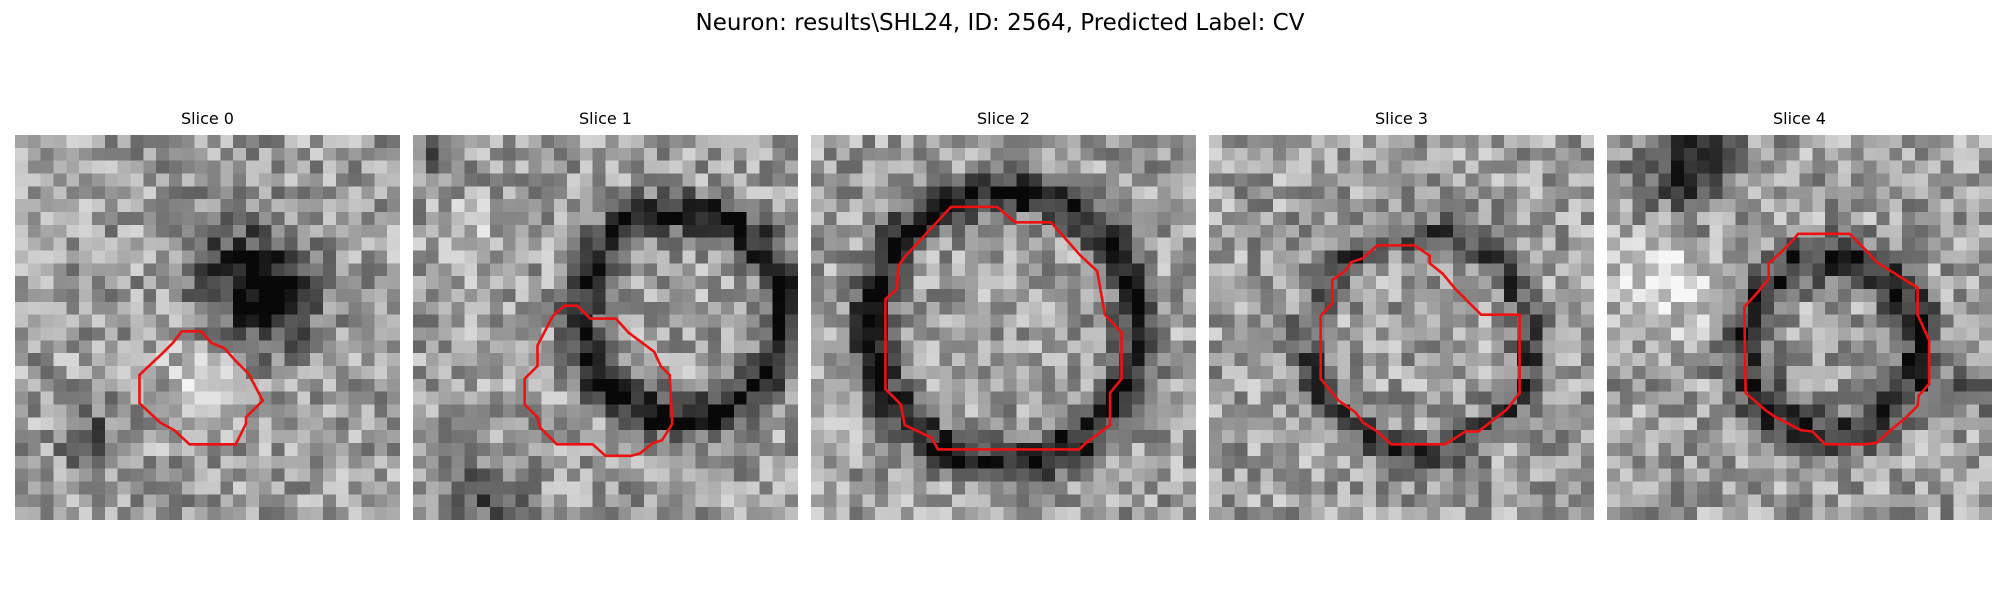 The image size is (2000, 600). Describe the element at coordinates (207, 118) in the screenshot. I see `slice-title: Slice 0` at that location.